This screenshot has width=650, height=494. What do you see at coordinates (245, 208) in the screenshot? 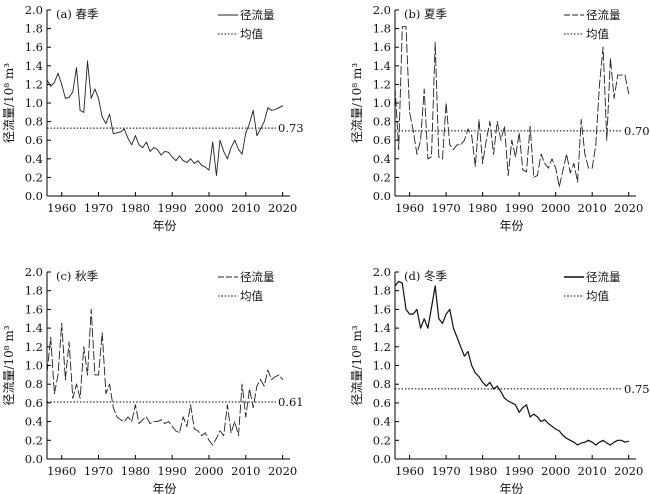
I see `x-tick-label: 2010` at bounding box center [245, 208].